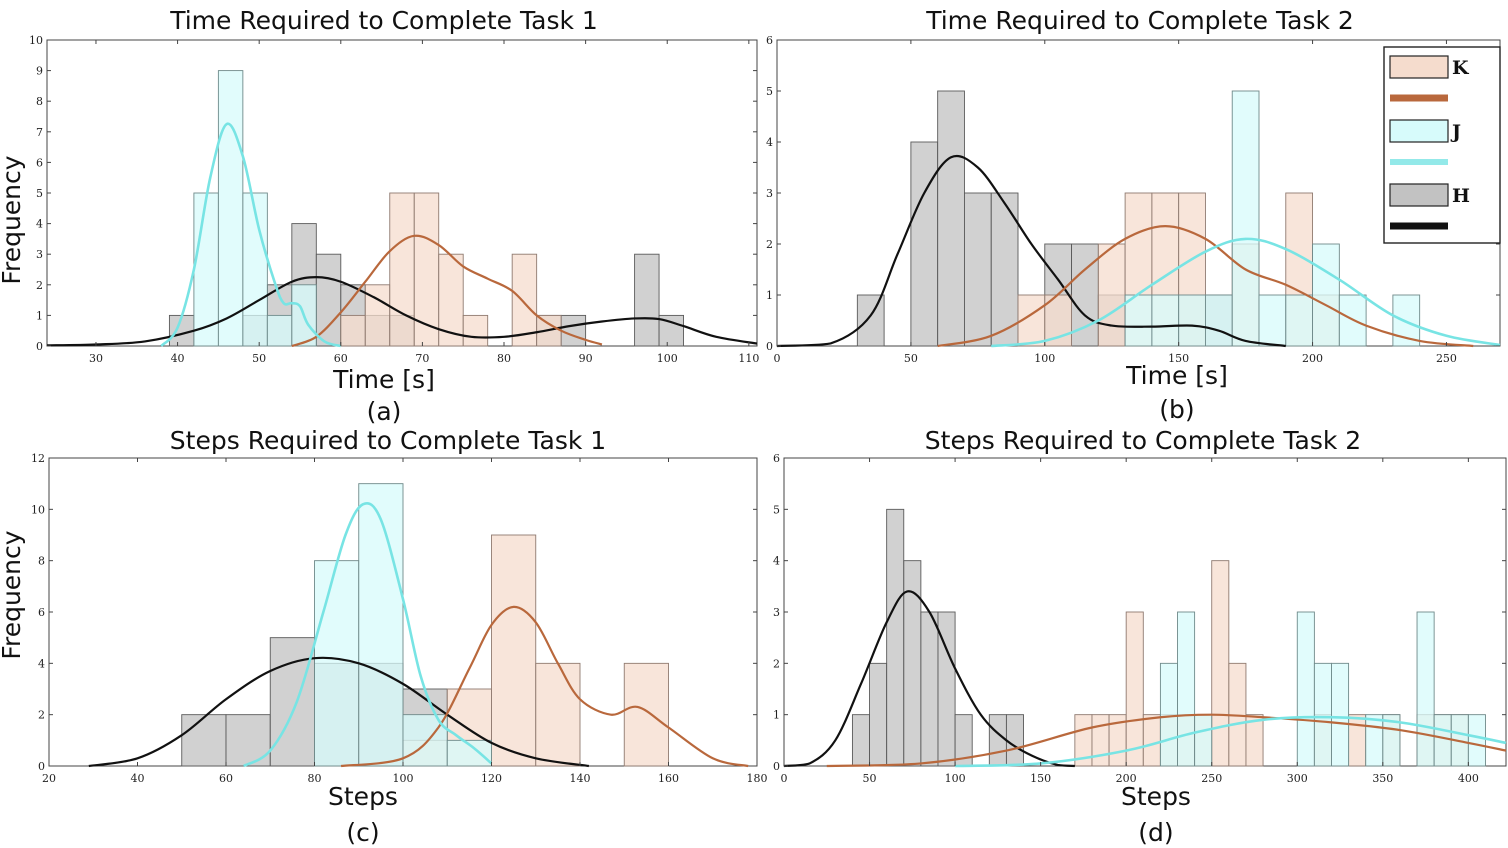 The width and height of the screenshot is (1508, 848). Describe the element at coordinates (422, 358) in the screenshot. I see `x-tick-label: 70` at that location.